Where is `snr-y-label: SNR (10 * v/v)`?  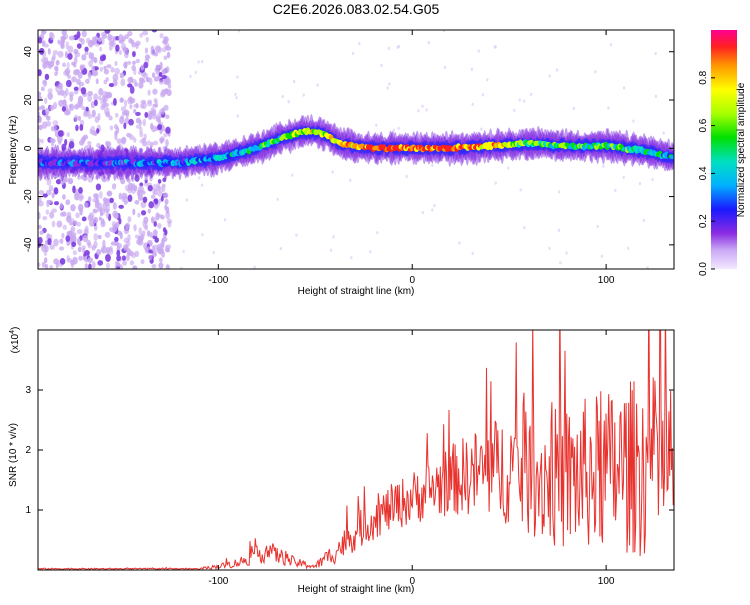
snr-y-label: SNR (10 * v/v) is located at coordinates (13, 455).